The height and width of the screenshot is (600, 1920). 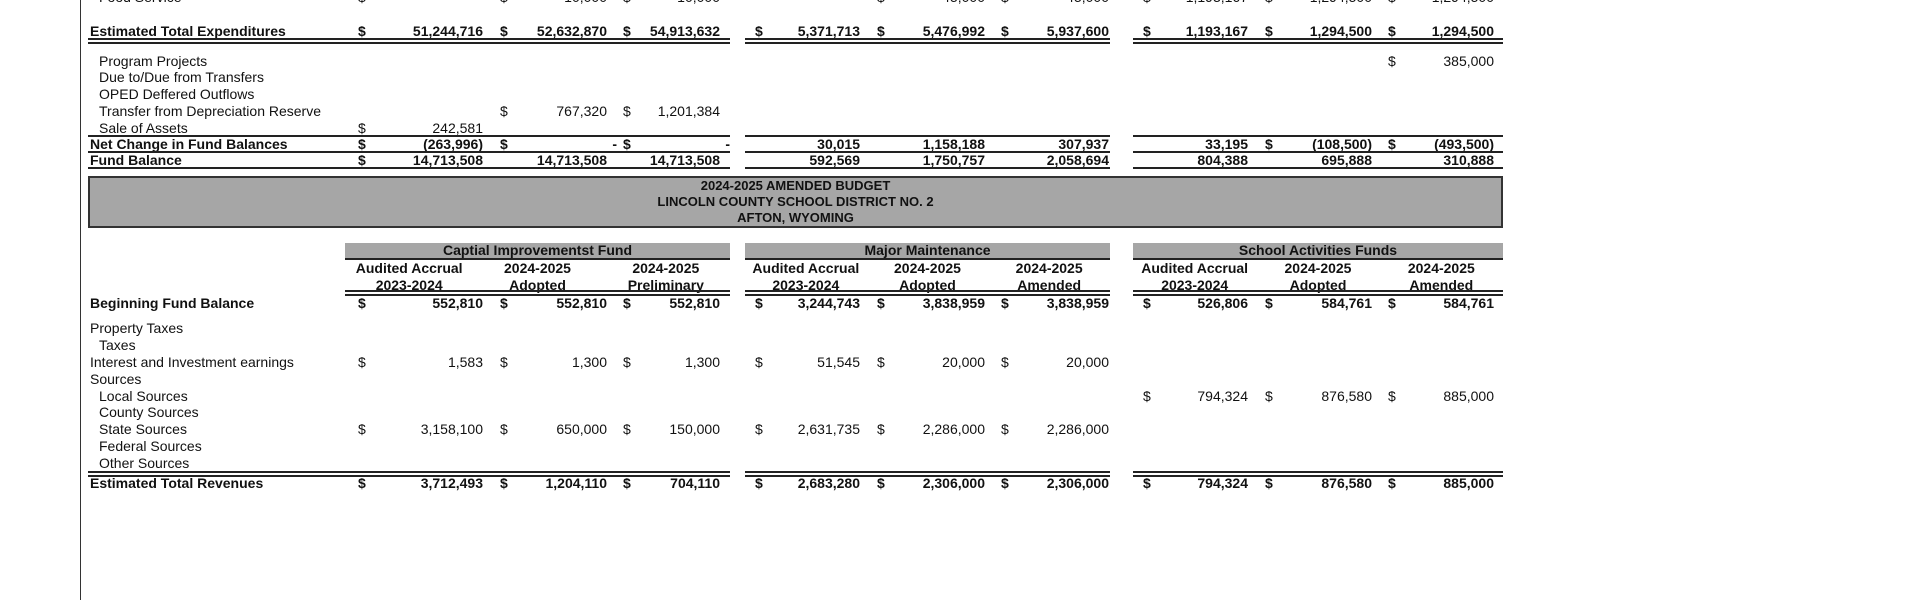 What do you see at coordinates (140, 2) in the screenshot?
I see `row-label: Food Service` at bounding box center [140, 2].